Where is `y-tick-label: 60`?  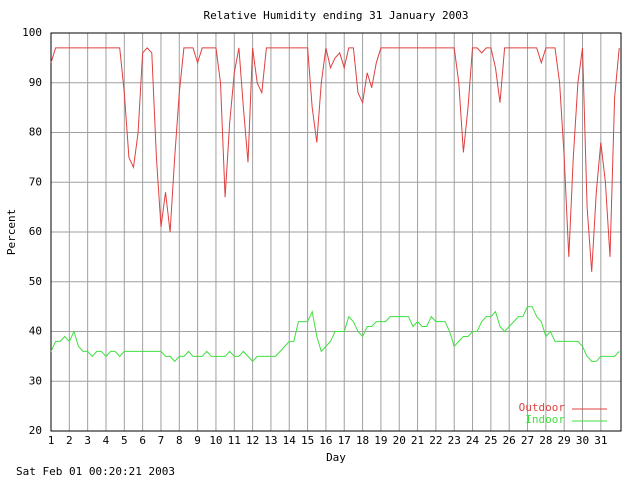 y-tick-label: 60 is located at coordinates (35, 231).